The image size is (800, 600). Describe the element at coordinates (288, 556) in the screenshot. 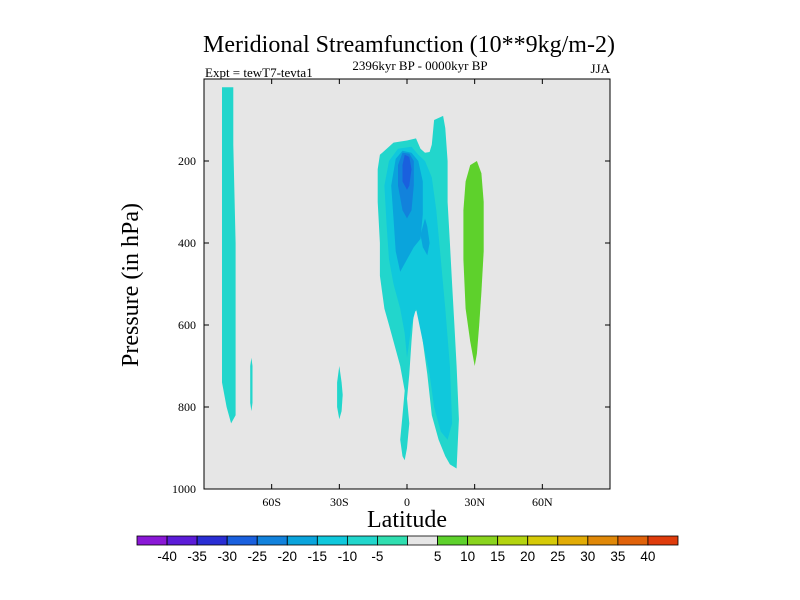

I see `colorbar-label: -20` at that location.